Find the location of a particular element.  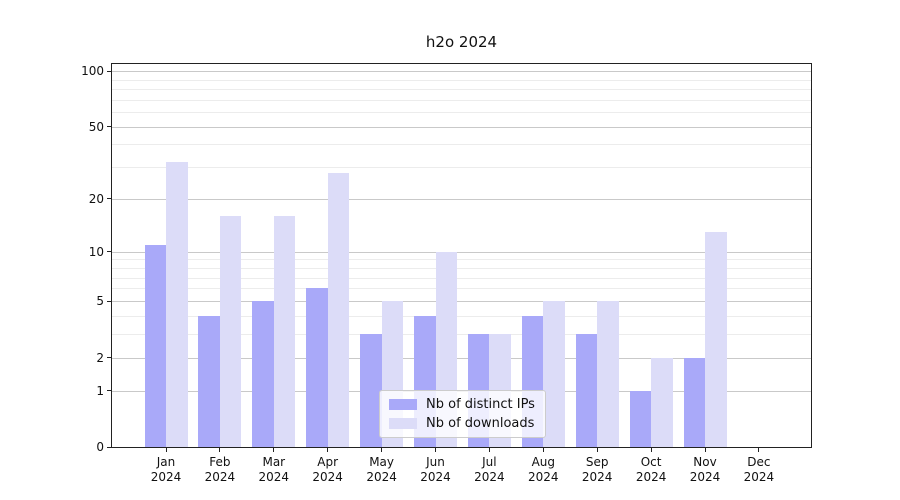

chart-title: h2o 2024 is located at coordinates (461, 42).